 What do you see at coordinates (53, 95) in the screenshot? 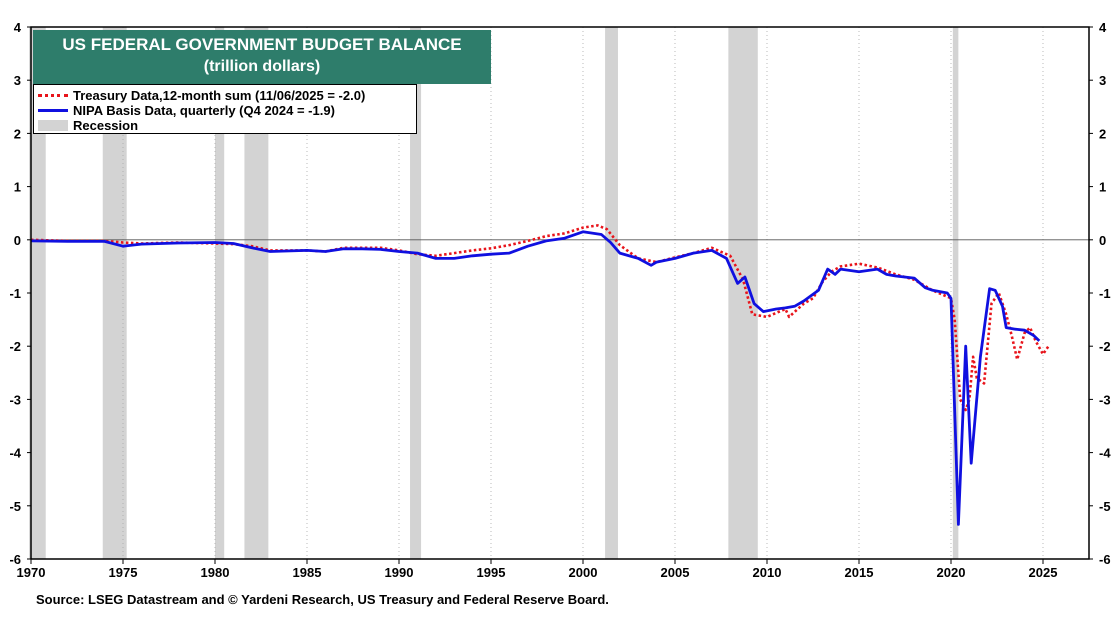
I see `legend-swatch-treasury` at bounding box center [53, 95].